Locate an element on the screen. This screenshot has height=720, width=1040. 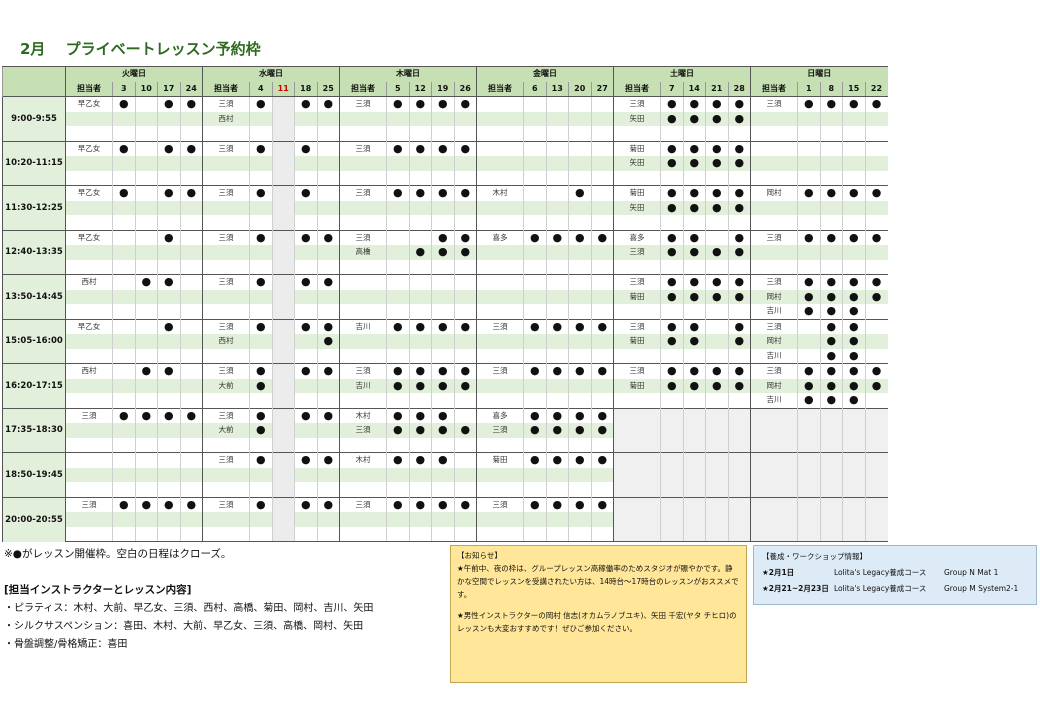
date-header: 17 is located at coordinates (168, 89).